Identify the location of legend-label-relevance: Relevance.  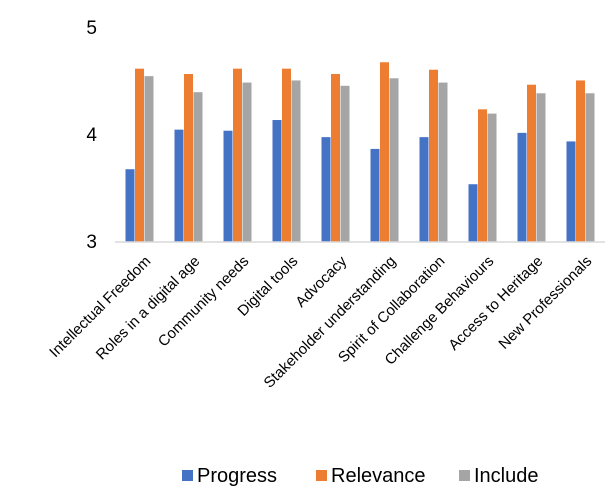
(378, 476).